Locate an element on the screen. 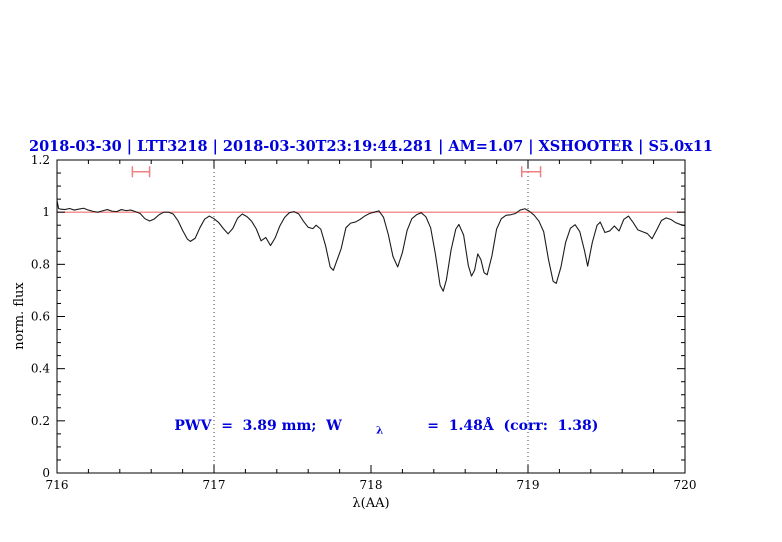  y-tick-label: 1 is located at coordinates (46, 212).